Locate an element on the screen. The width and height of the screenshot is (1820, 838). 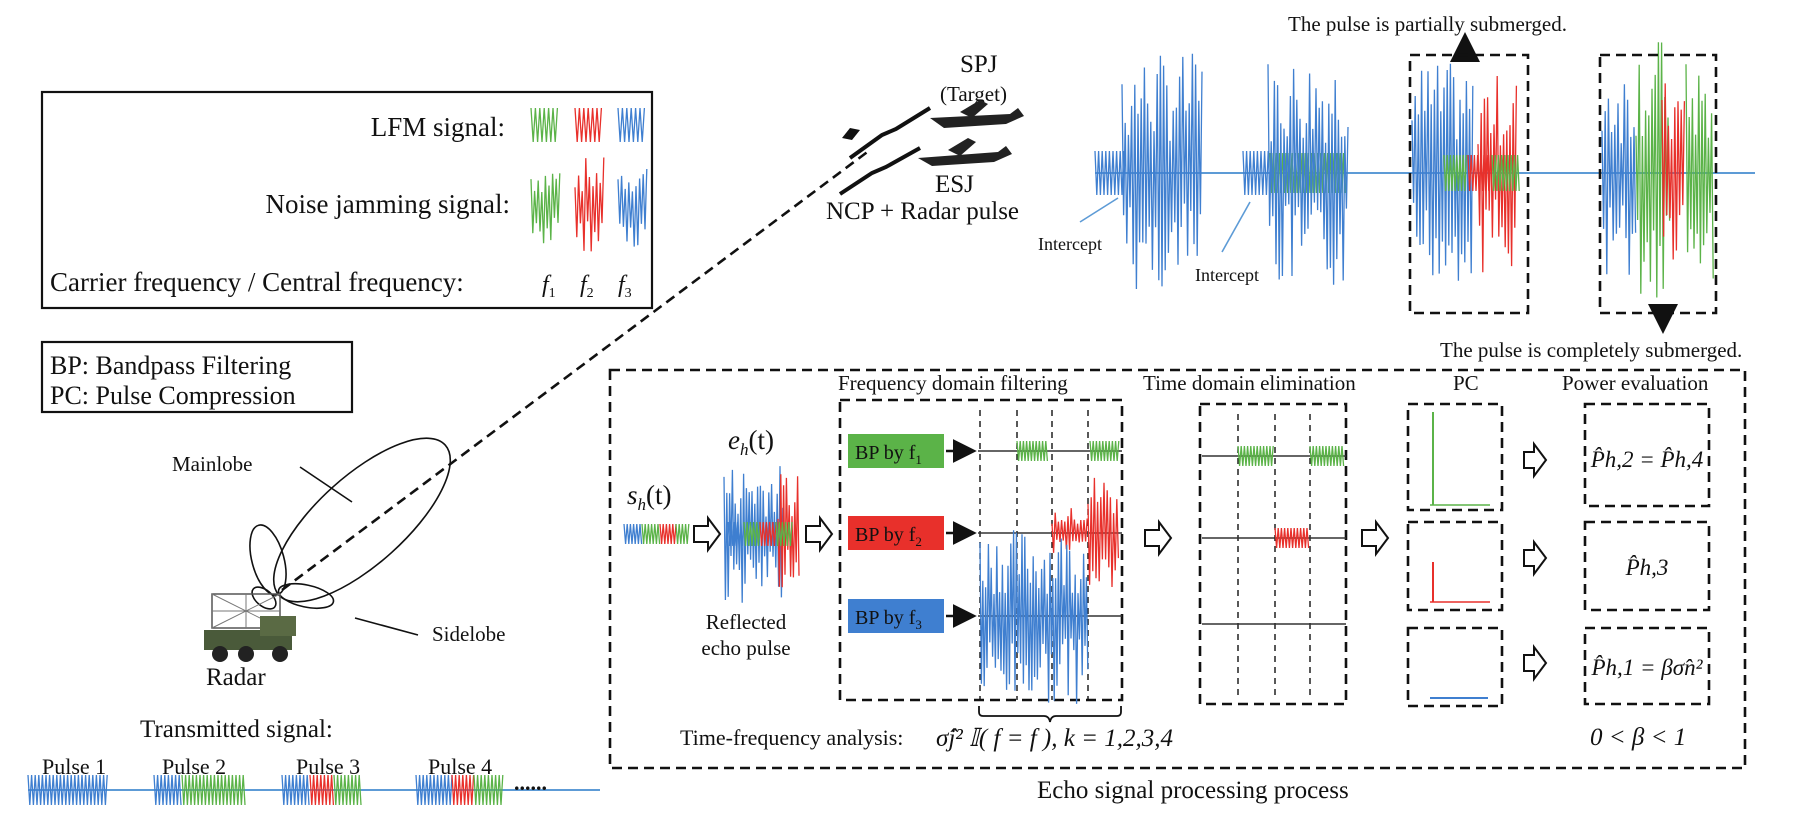
f3-symbol: f3 is located at coordinates (625, 286).